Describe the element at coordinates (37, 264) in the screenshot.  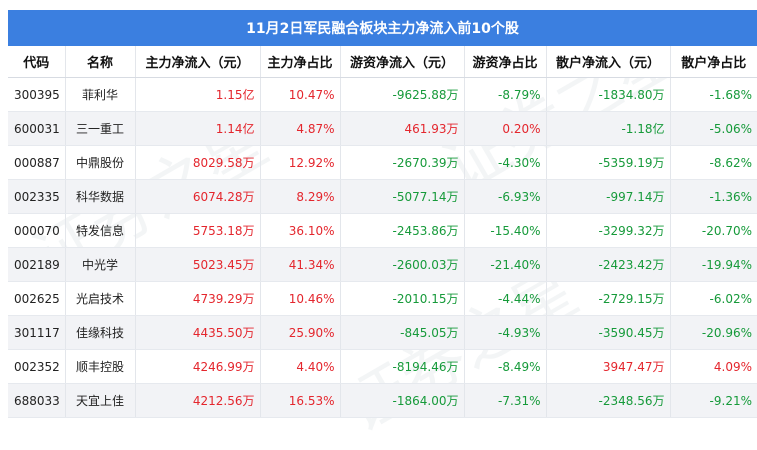
I see `cell-code: 002189` at that location.